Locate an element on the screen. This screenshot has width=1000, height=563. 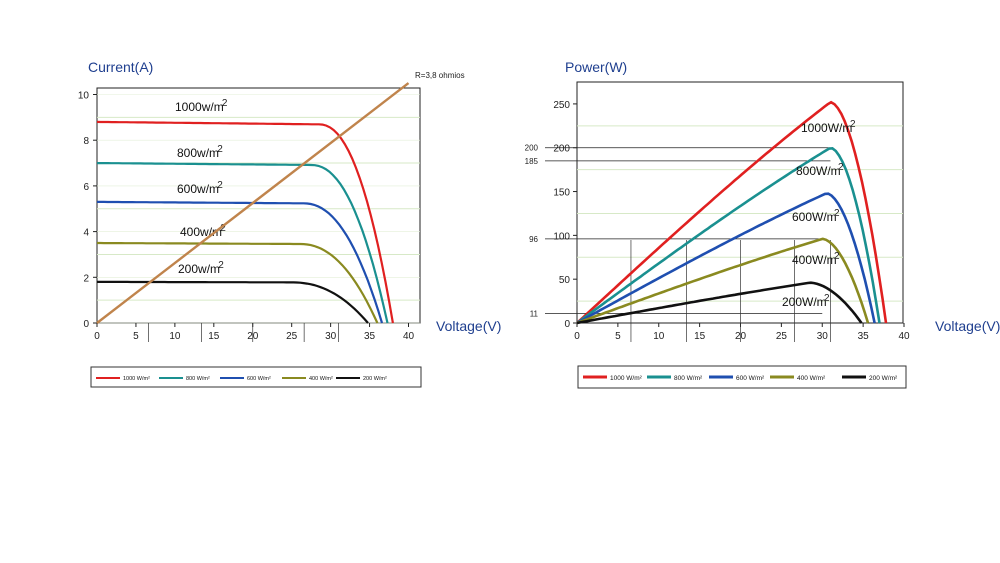
y-tick-label: 50 is located at coordinates (565, 280).